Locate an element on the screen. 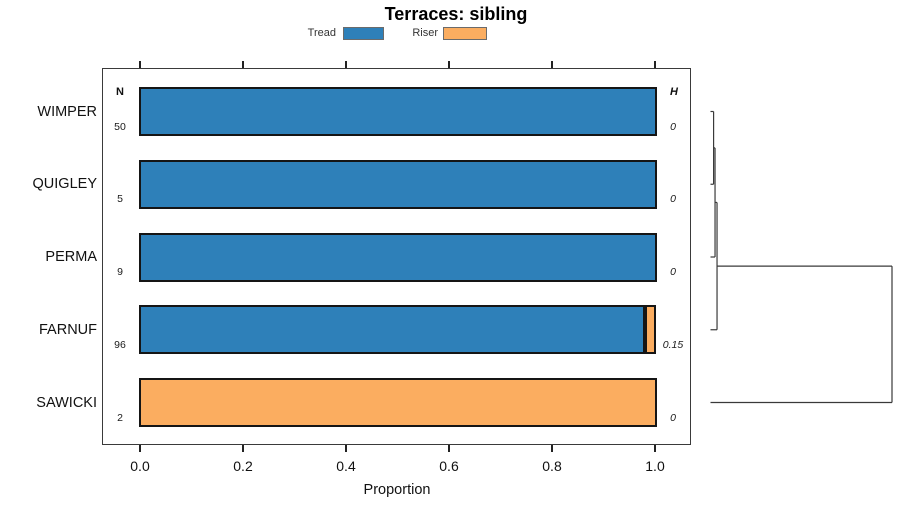 The width and height of the screenshot is (900, 520). x-tick-label: 0.4 is located at coordinates (346, 466).